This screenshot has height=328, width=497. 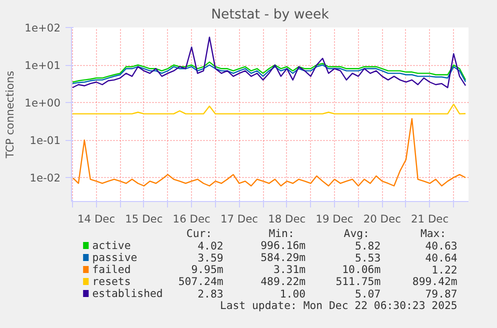 What do you see at coordinates (239, 219) in the screenshot?
I see `x-tick-label: 17 Dec` at bounding box center [239, 219].